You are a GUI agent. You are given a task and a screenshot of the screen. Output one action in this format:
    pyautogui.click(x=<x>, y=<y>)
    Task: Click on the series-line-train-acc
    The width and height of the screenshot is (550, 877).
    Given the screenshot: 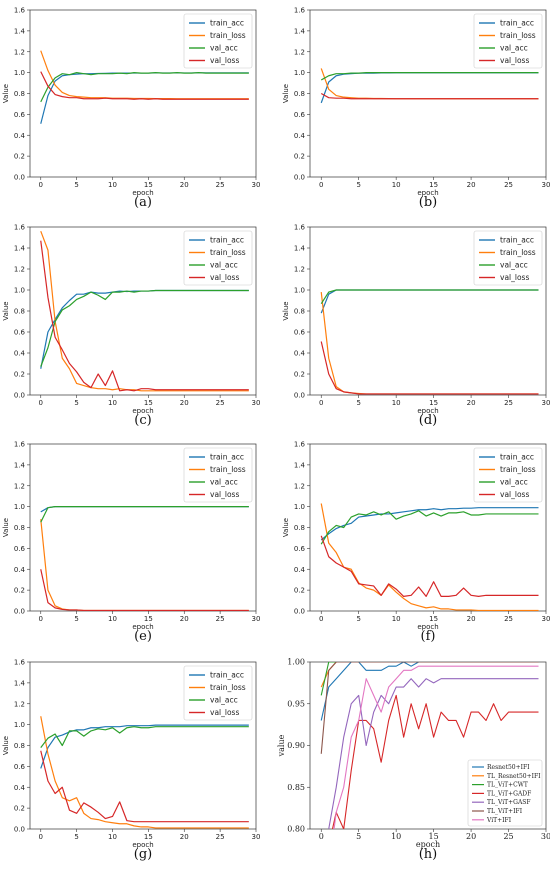 What is the action you would take?
    pyautogui.click(x=429, y=301)
    